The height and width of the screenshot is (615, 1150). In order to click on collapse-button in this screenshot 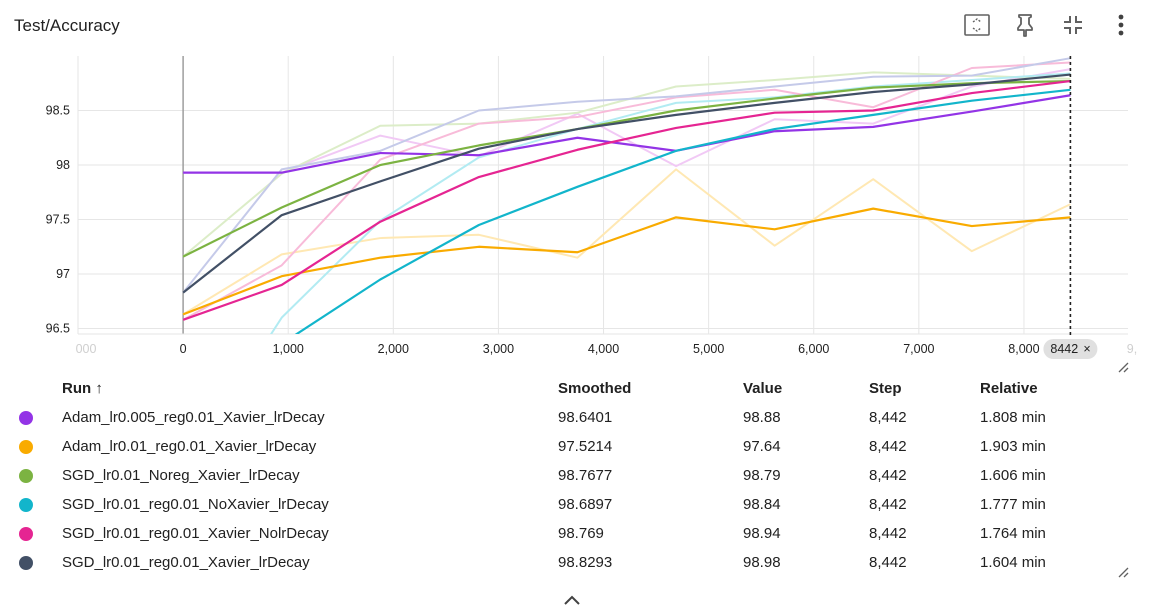, I will do `click(1073, 25)`.